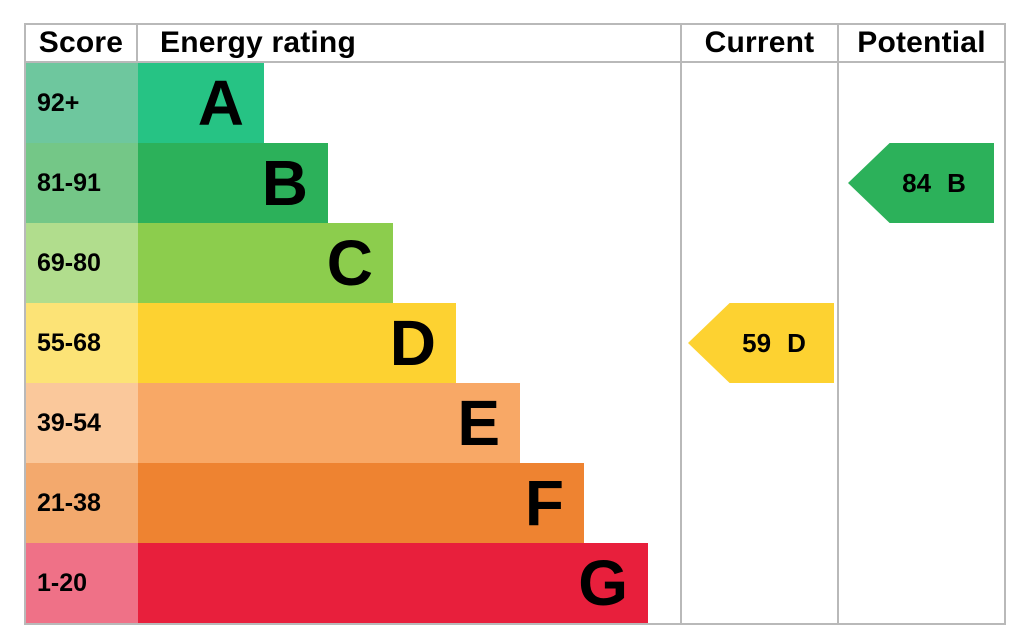 The height and width of the screenshot is (640, 1028). Describe the element at coordinates (796, 342) in the screenshot. I see `current-rating-letter: D` at that location.